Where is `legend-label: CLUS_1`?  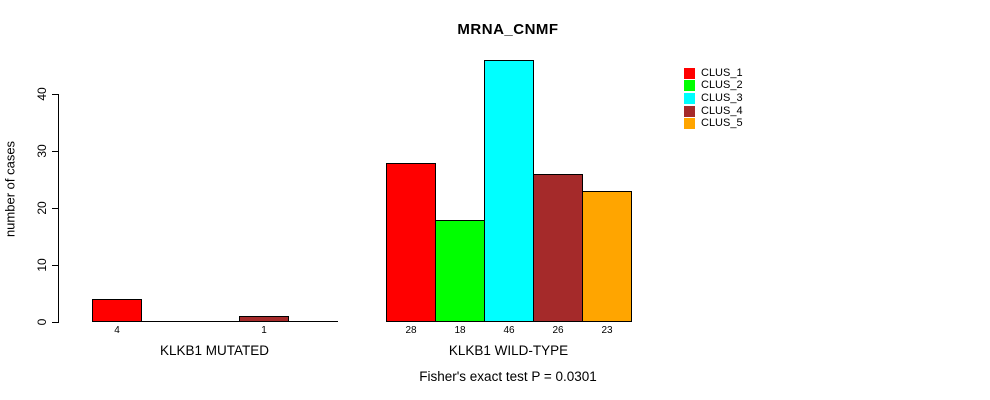 legend-label: CLUS_1 is located at coordinates (722, 72).